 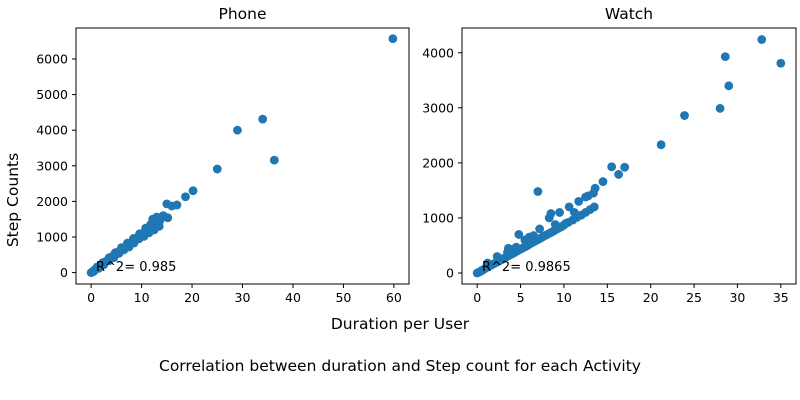 I want to click on phone-x-tick-label: 30, so click(x=243, y=297).